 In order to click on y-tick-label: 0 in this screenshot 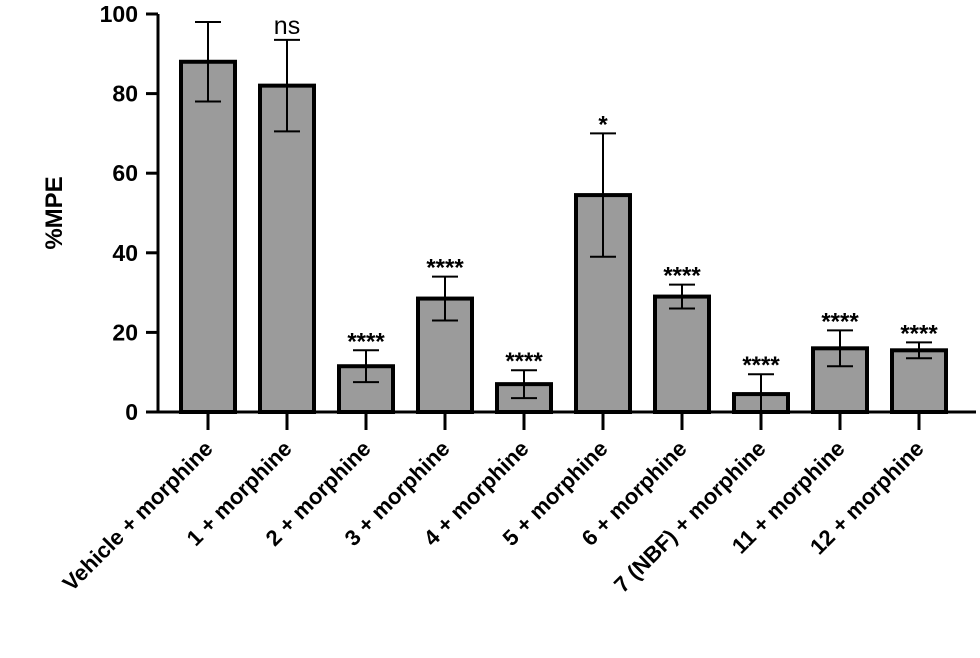, I will do `click(131, 412)`.